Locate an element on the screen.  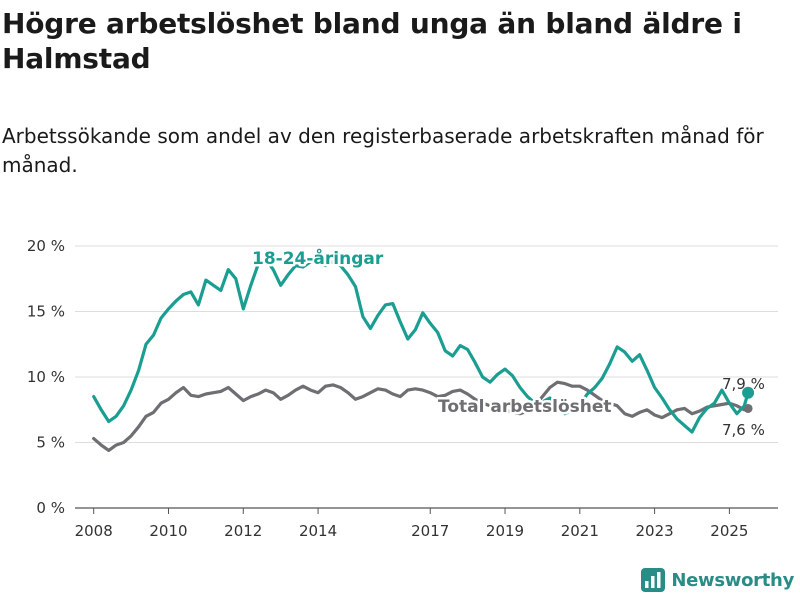
end-label-young: 7,9 % is located at coordinates (743, 384).